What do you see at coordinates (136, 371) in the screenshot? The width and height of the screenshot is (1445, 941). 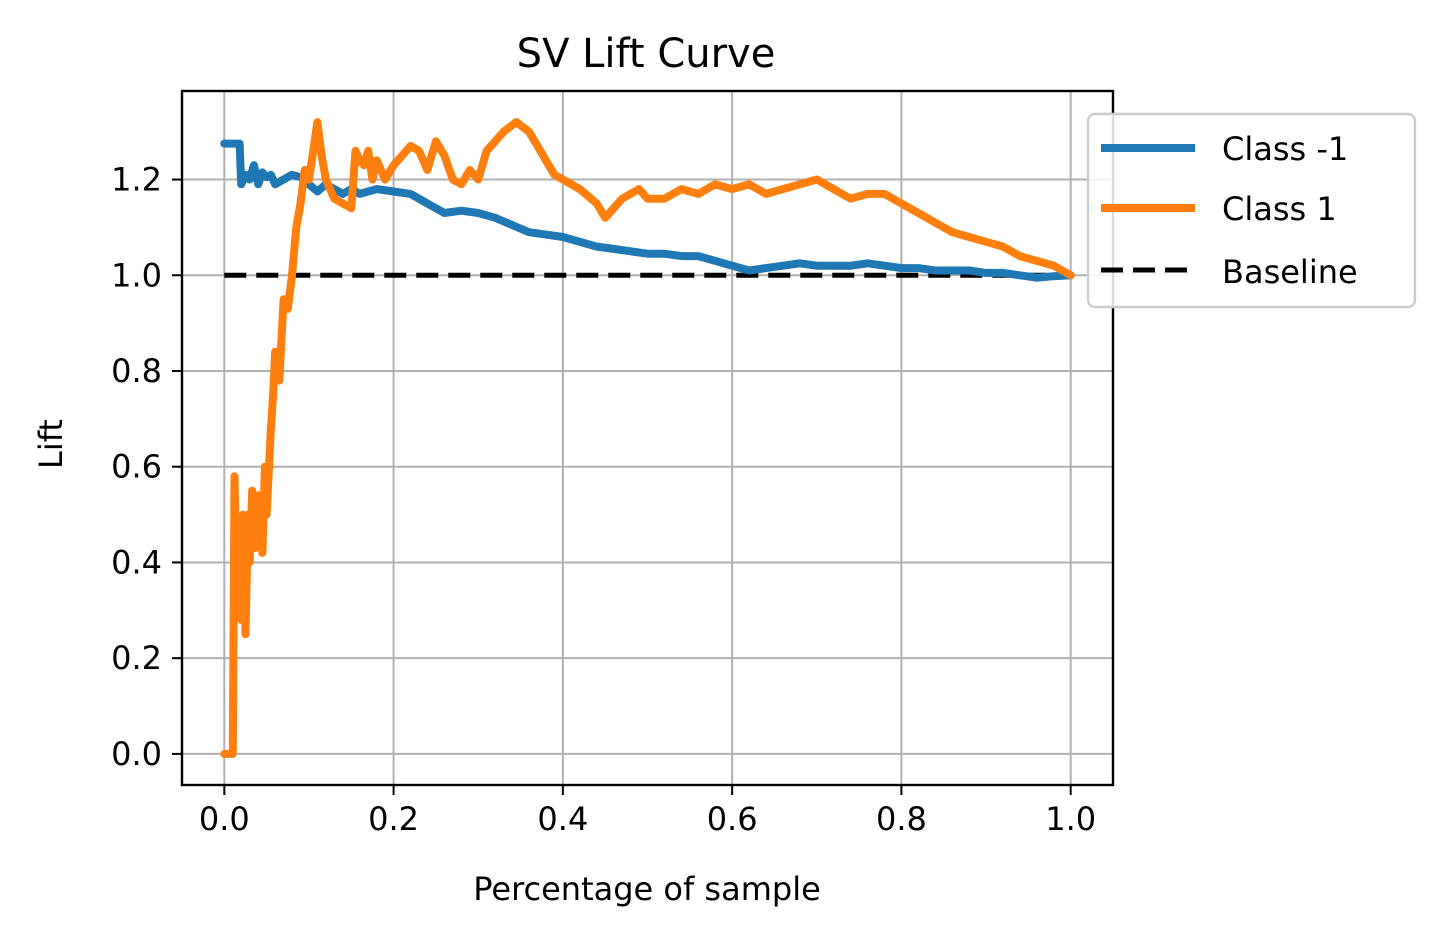 I see `y-tick-label: 0.8` at bounding box center [136, 371].